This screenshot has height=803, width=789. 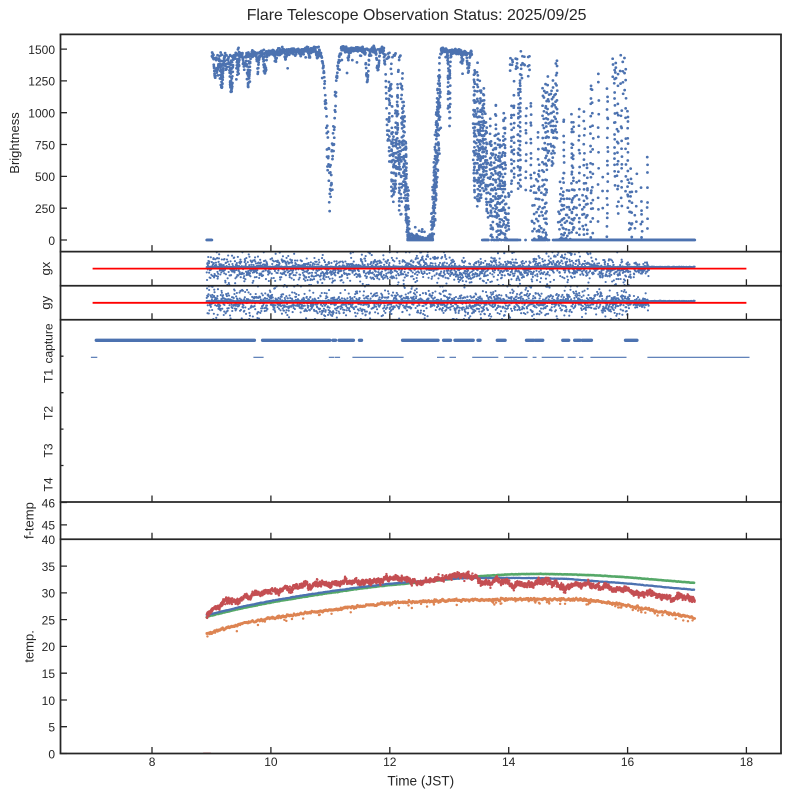 What do you see at coordinates (420, 781) in the screenshot?
I see `svg-text: Time (JST)` at bounding box center [420, 781].